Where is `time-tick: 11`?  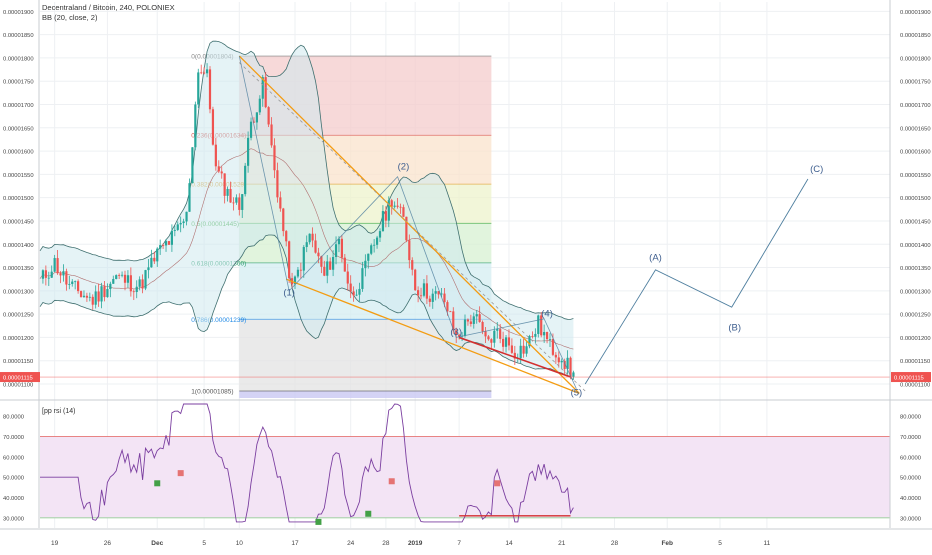
time-tick: 11 is located at coordinates (767, 543).